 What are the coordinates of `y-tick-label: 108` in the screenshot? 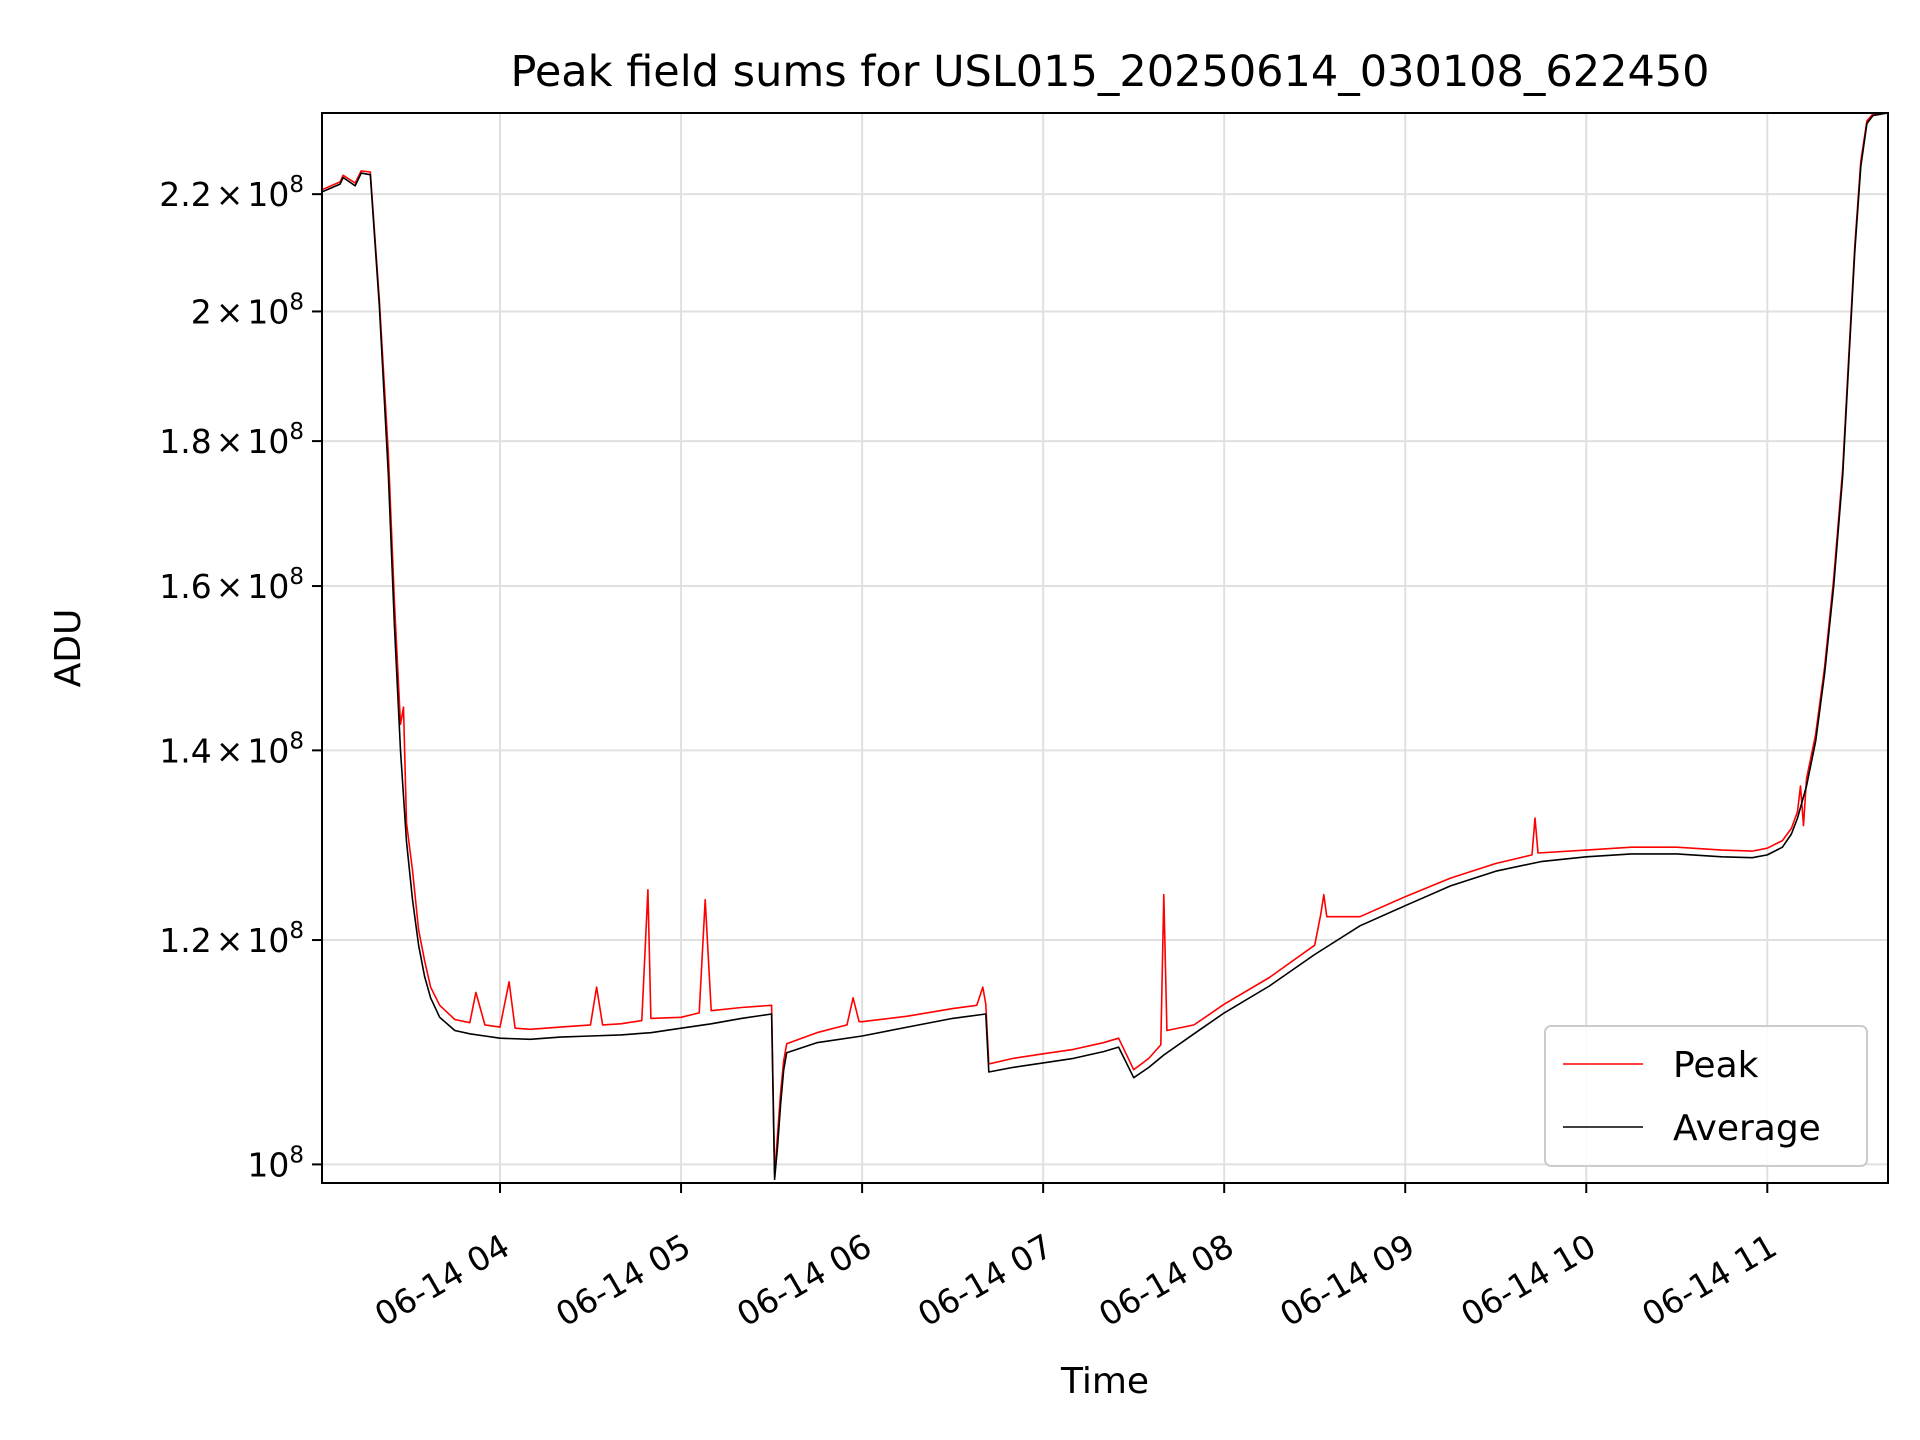 It's located at (275, 1163).